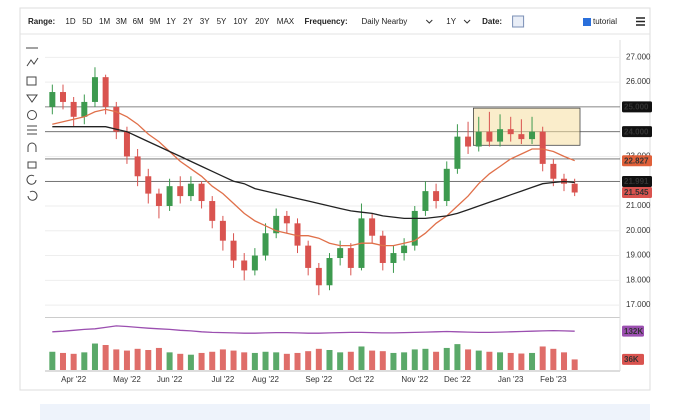  Describe the element at coordinates (154, 21) in the screenshot. I see `range-button: 9M` at that location.